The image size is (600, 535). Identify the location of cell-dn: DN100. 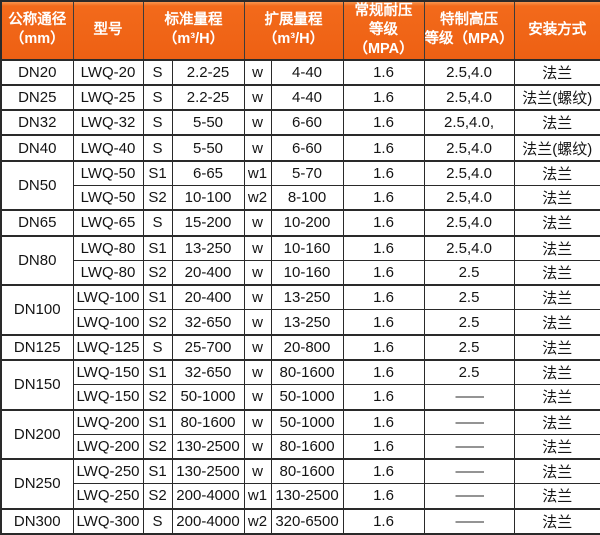
(37, 310).